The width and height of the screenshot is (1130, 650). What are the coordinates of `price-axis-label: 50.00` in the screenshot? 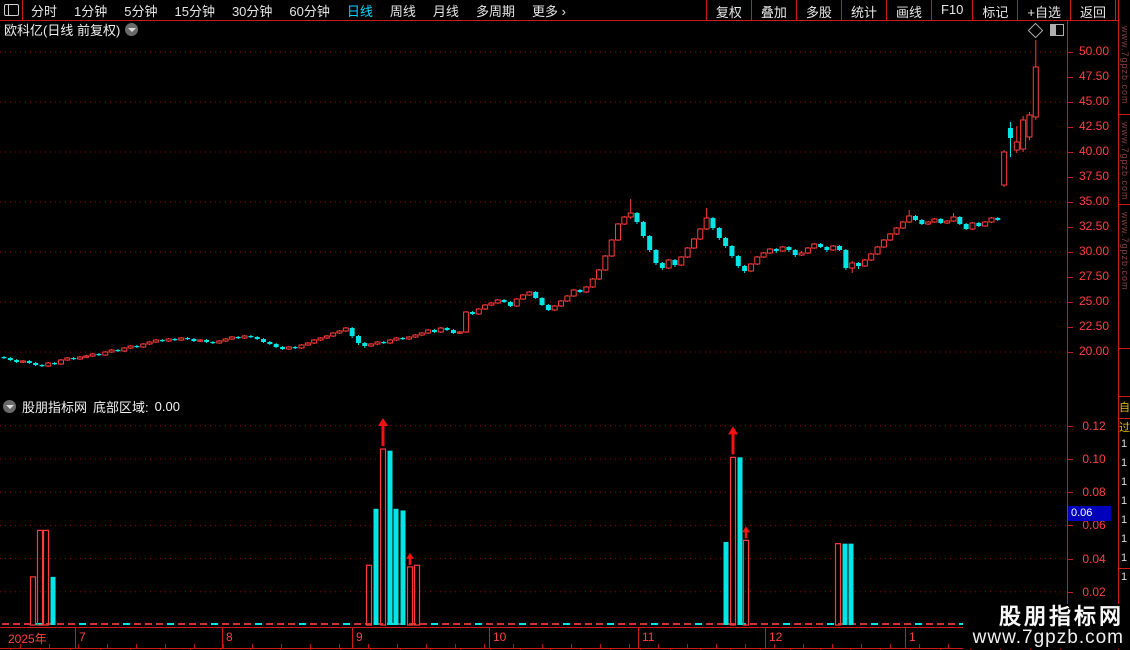 It's located at (1094, 51).